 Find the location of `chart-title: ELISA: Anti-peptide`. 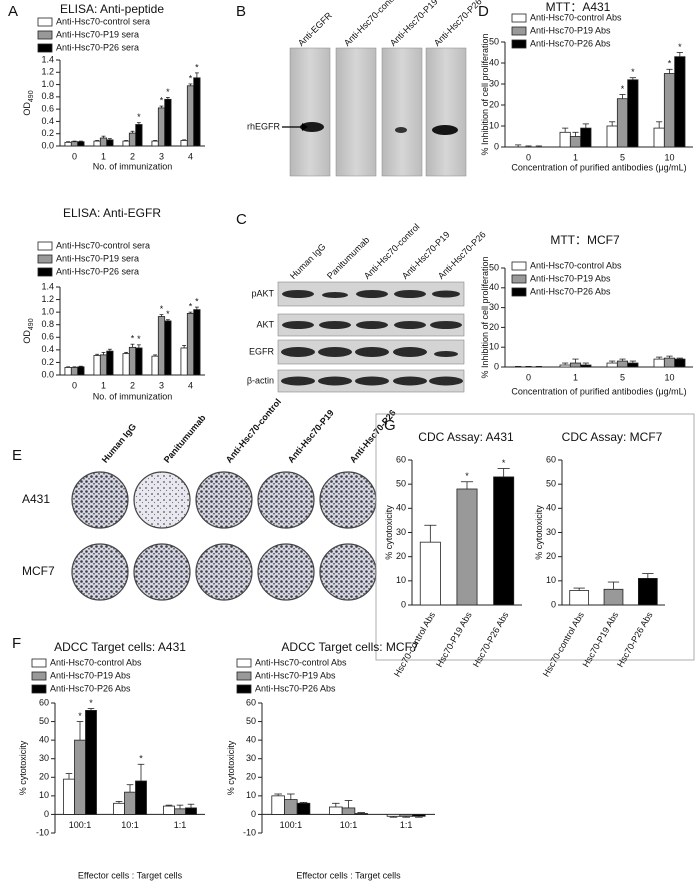

chart-title: ELISA: Anti-peptide is located at coordinates (112, 9).